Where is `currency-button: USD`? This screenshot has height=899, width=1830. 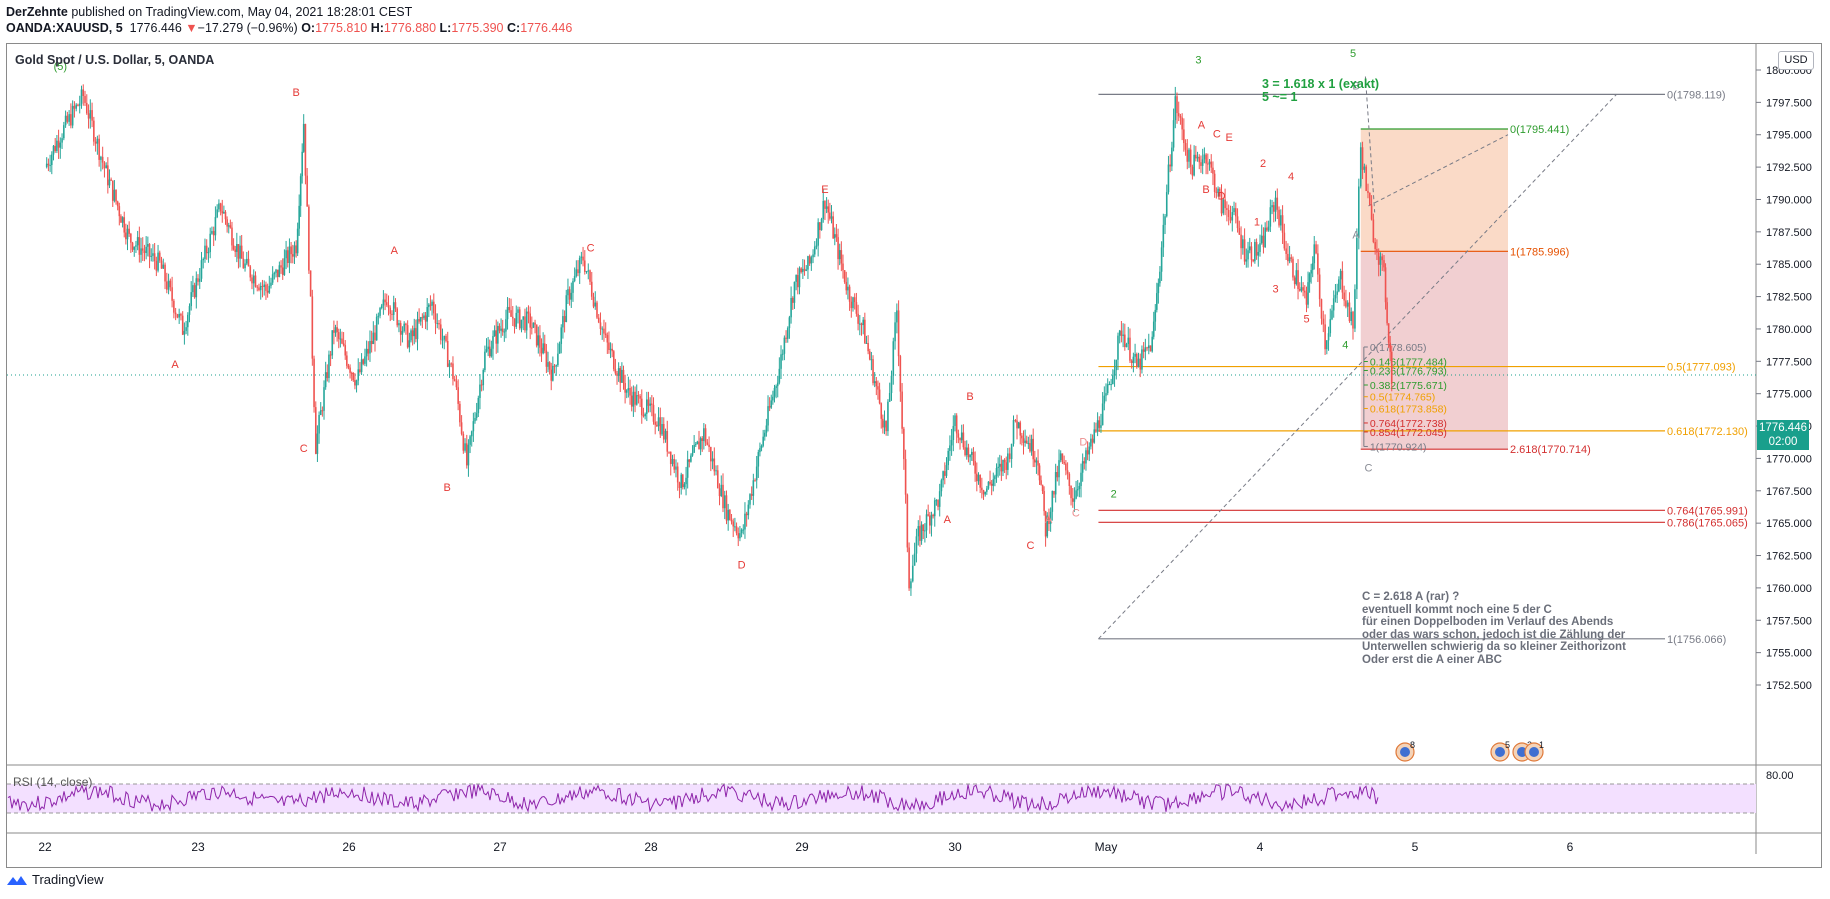 currency-button: USD is located at coordinates (1796, 60).